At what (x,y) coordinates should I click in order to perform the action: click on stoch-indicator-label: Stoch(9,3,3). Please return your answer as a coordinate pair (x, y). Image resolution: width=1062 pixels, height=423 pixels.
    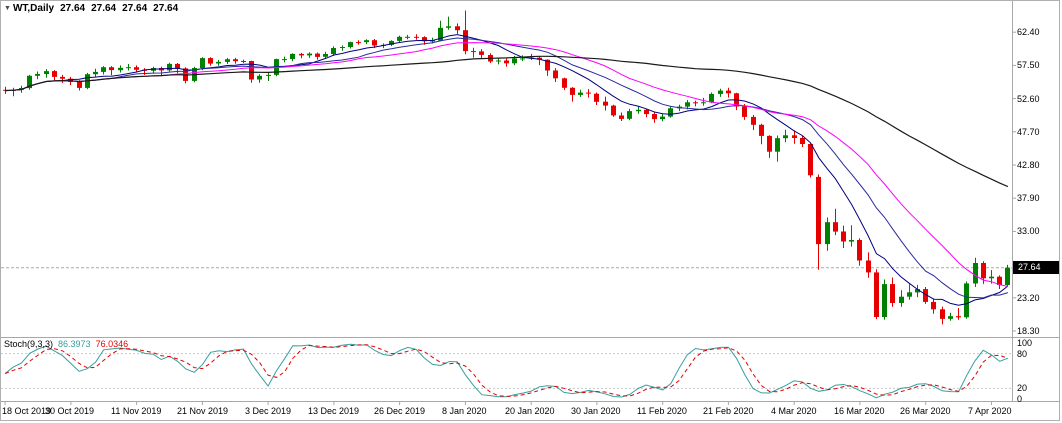
    Looking at the image, I should click on (29, 344).